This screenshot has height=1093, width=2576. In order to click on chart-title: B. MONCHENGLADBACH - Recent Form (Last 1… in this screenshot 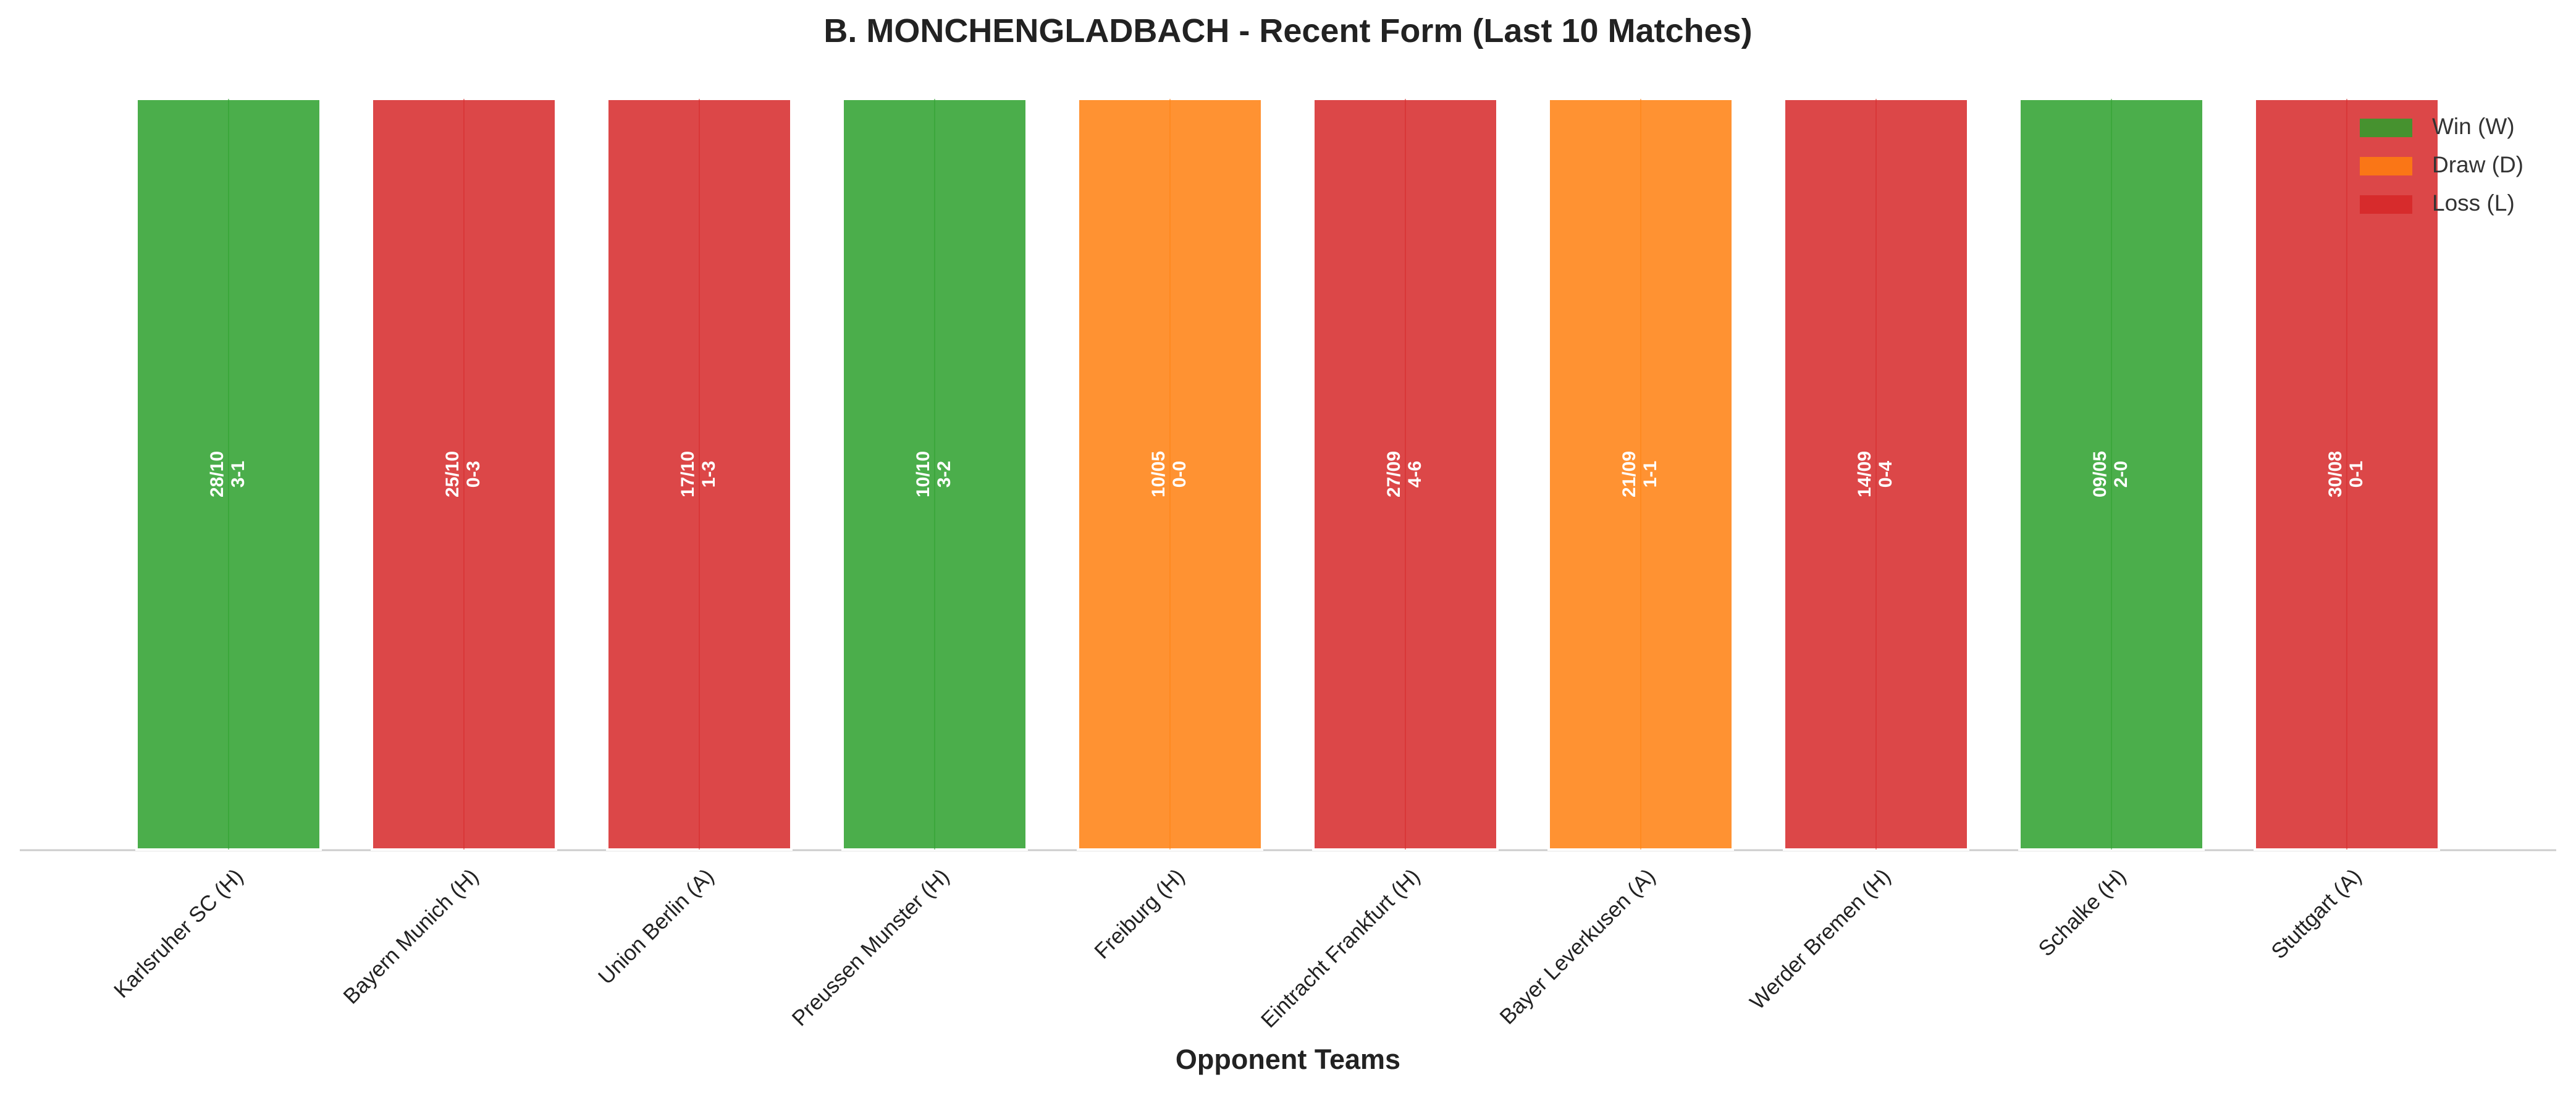, I will do `click(1287, 31)`.